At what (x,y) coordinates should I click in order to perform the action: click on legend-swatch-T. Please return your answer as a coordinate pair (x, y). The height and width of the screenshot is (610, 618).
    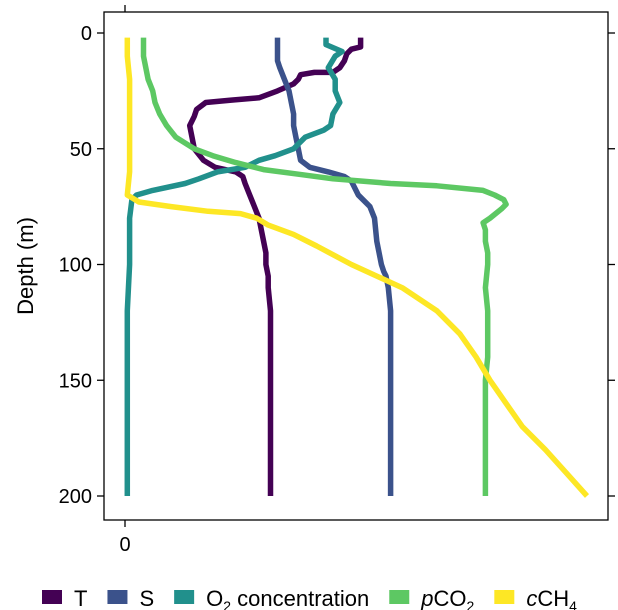
    Looking at the image, I should click on (52, 597).